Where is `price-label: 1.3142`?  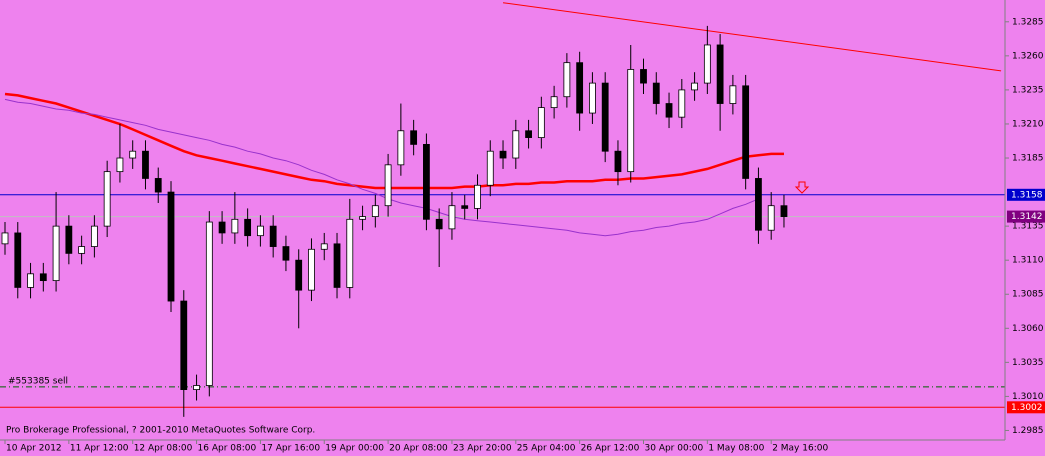 price-label: 1.3142 is located at coordinates (1027, 217).